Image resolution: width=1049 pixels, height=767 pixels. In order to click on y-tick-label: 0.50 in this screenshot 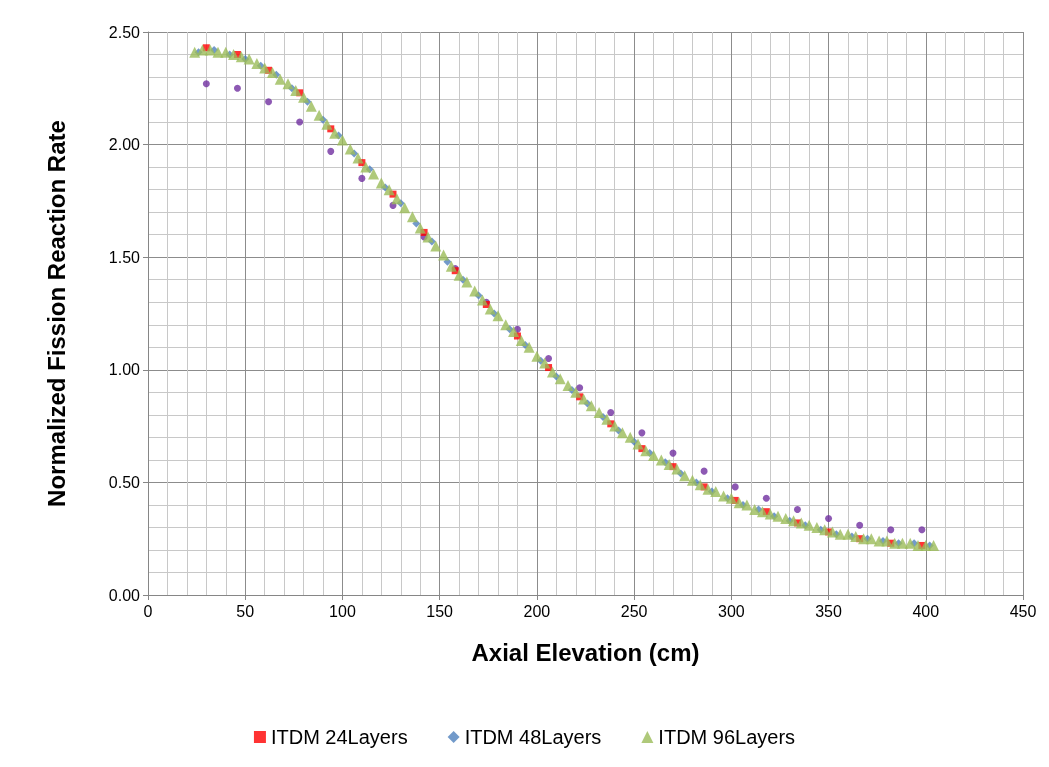, I will do `click(124, 482)`.